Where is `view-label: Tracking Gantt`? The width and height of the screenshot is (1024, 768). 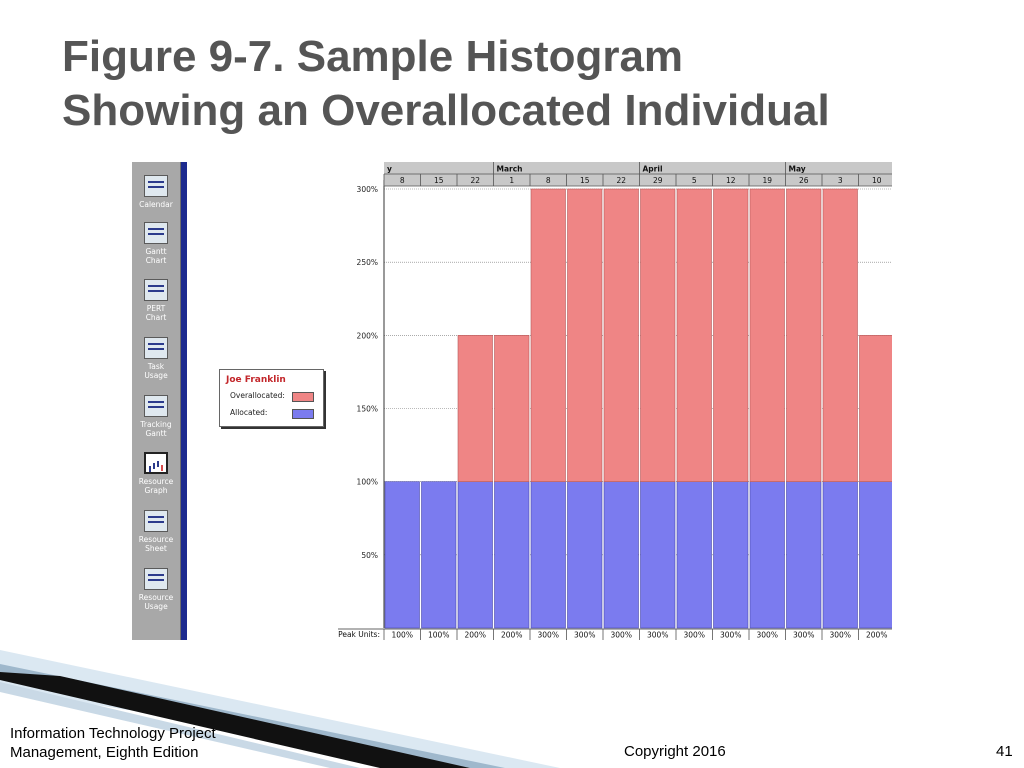 view-label: Tracking Gantt is located at coordinates (156, 429).